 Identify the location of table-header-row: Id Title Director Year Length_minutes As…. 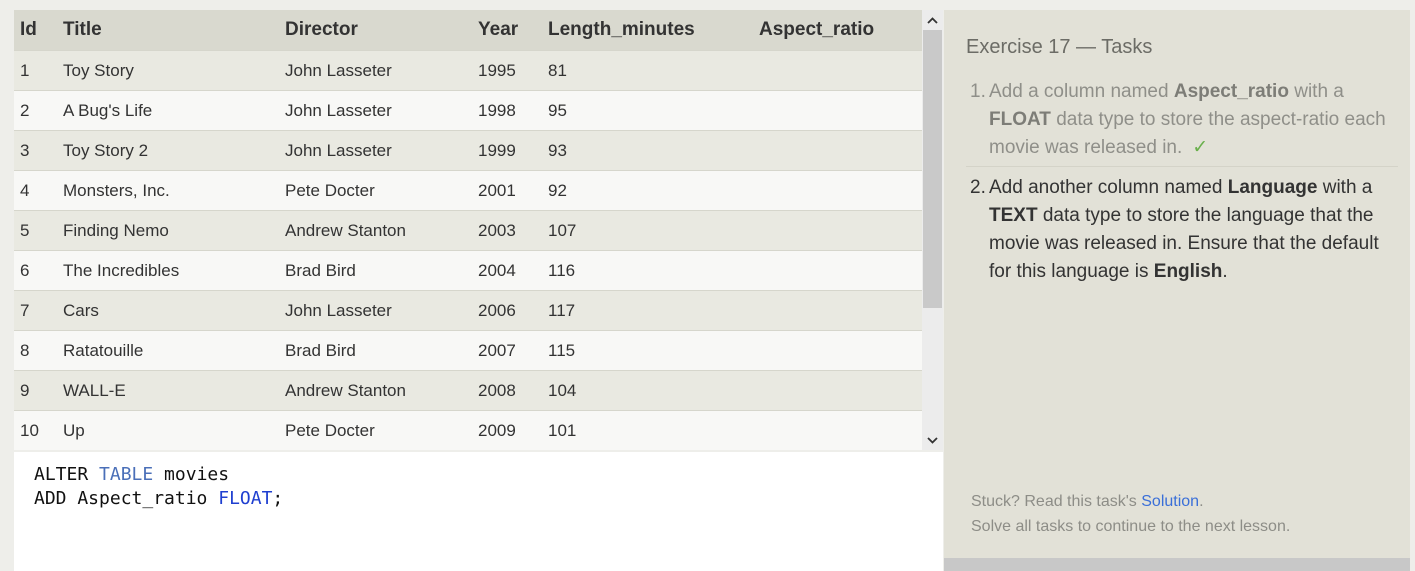
(468, 30).